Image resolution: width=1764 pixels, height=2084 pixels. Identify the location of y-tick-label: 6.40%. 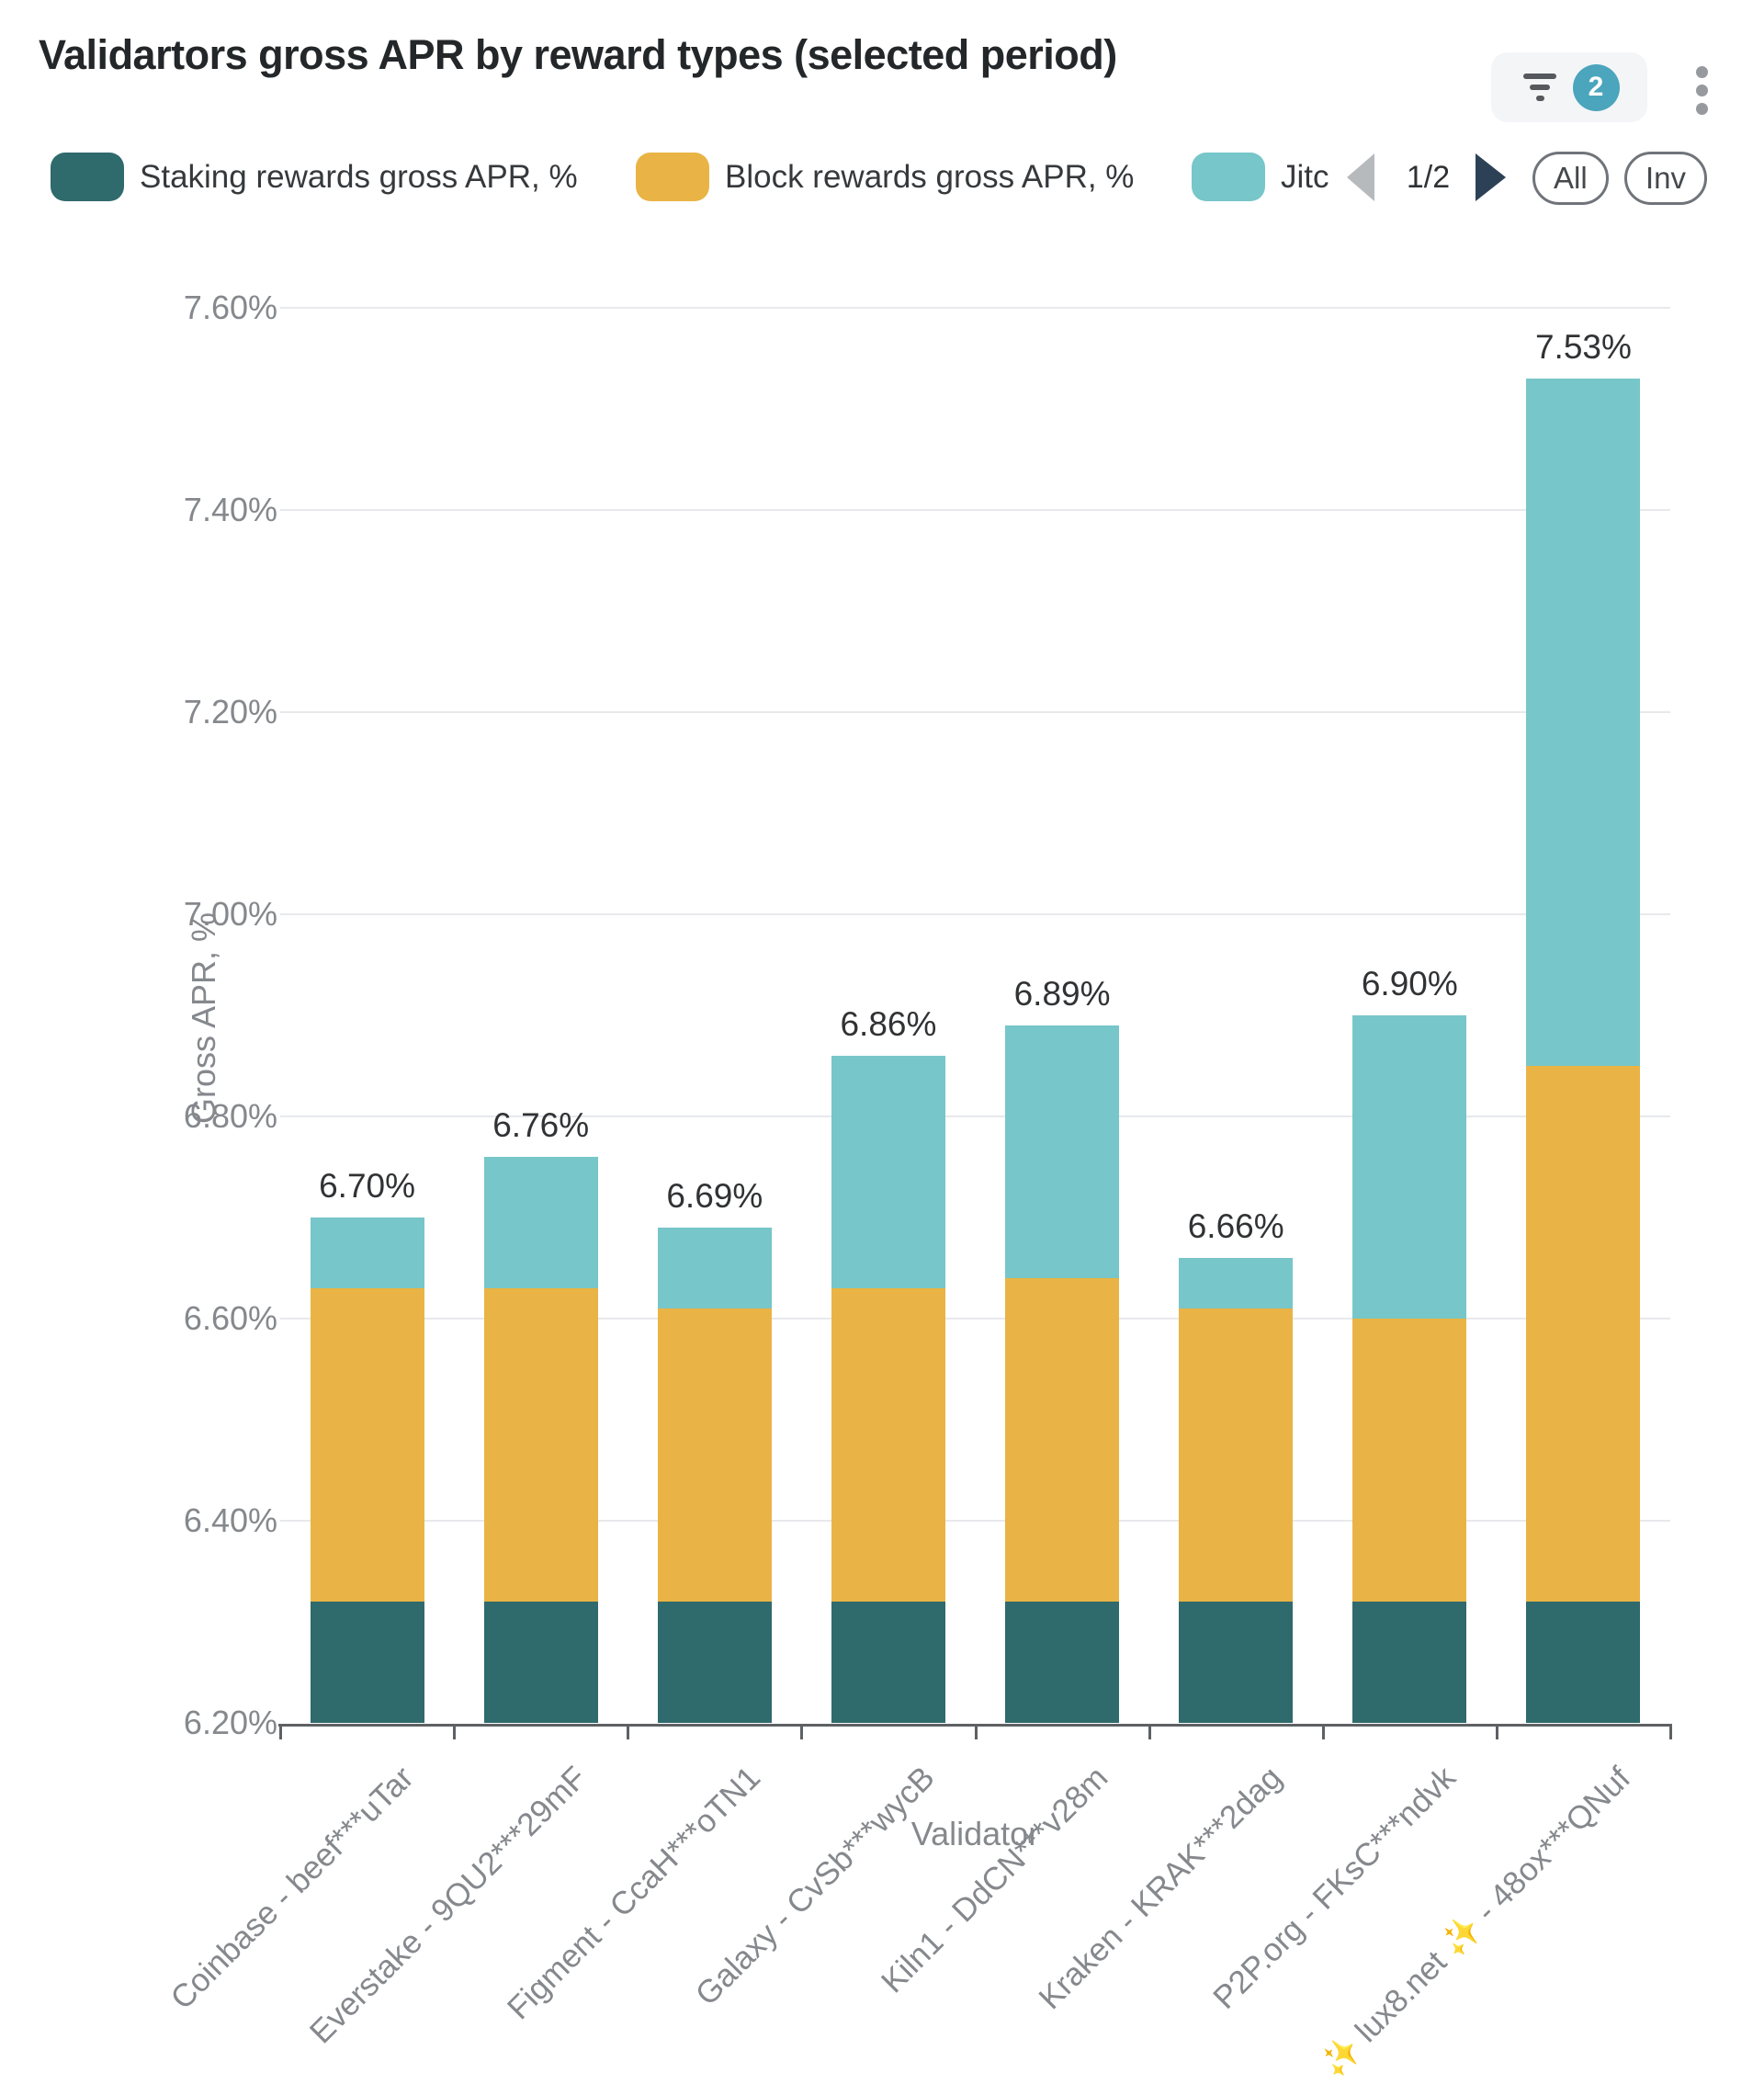
(230, 1520).